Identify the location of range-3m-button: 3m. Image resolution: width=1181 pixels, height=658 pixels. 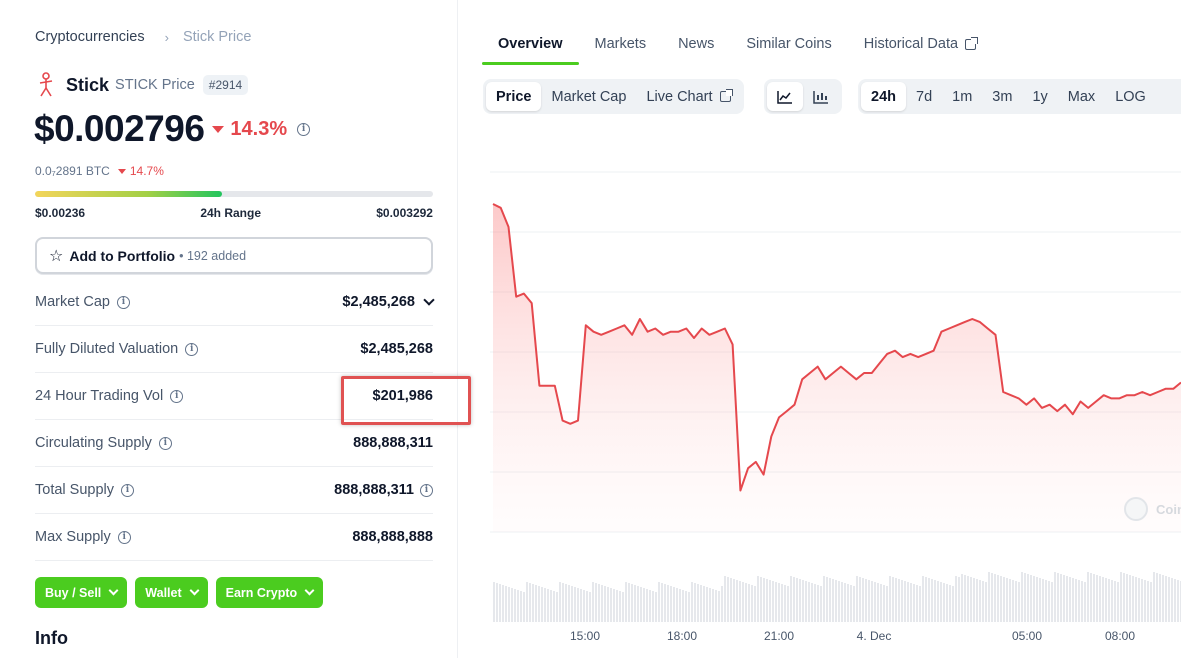
(1002, 96).